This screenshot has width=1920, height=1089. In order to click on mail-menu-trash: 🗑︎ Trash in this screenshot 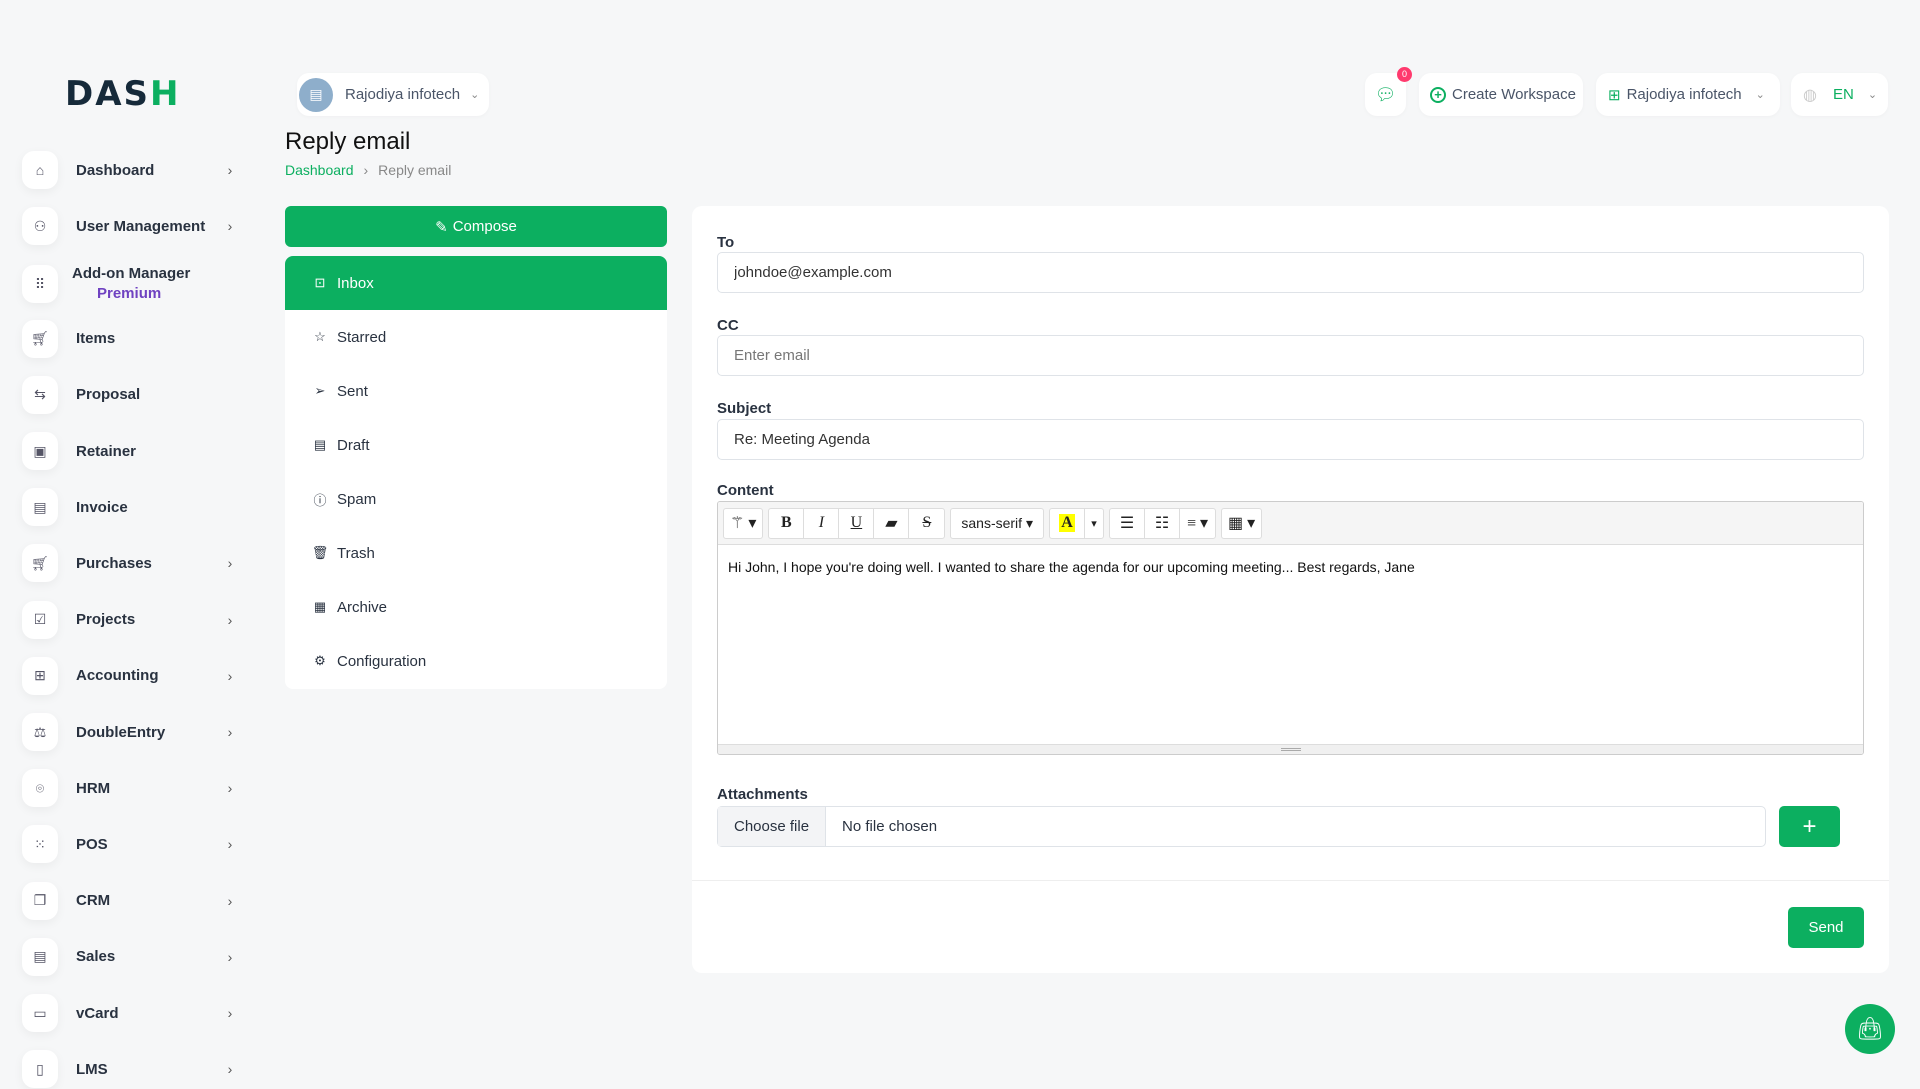, I will do `click(476, 553)`.